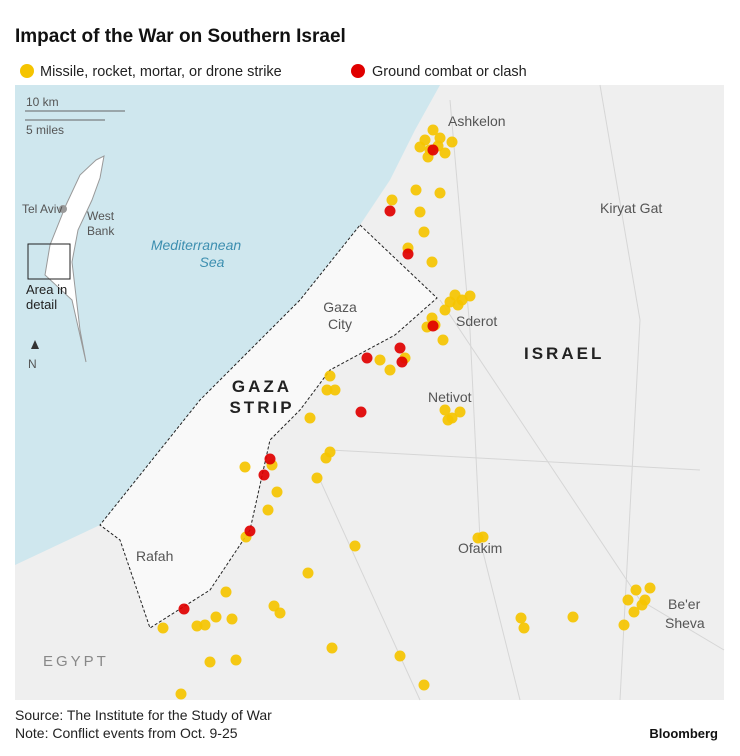 The image size is (740, 756). I want to click on brand: Bloomberg, so click(683, 733).